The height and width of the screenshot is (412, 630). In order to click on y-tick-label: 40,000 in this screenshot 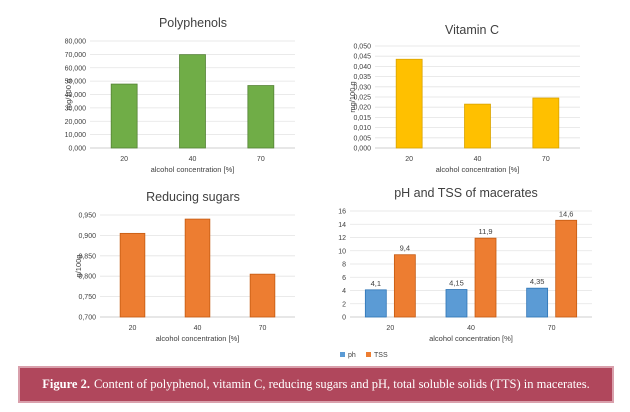, I will do `click(76, 95)`.